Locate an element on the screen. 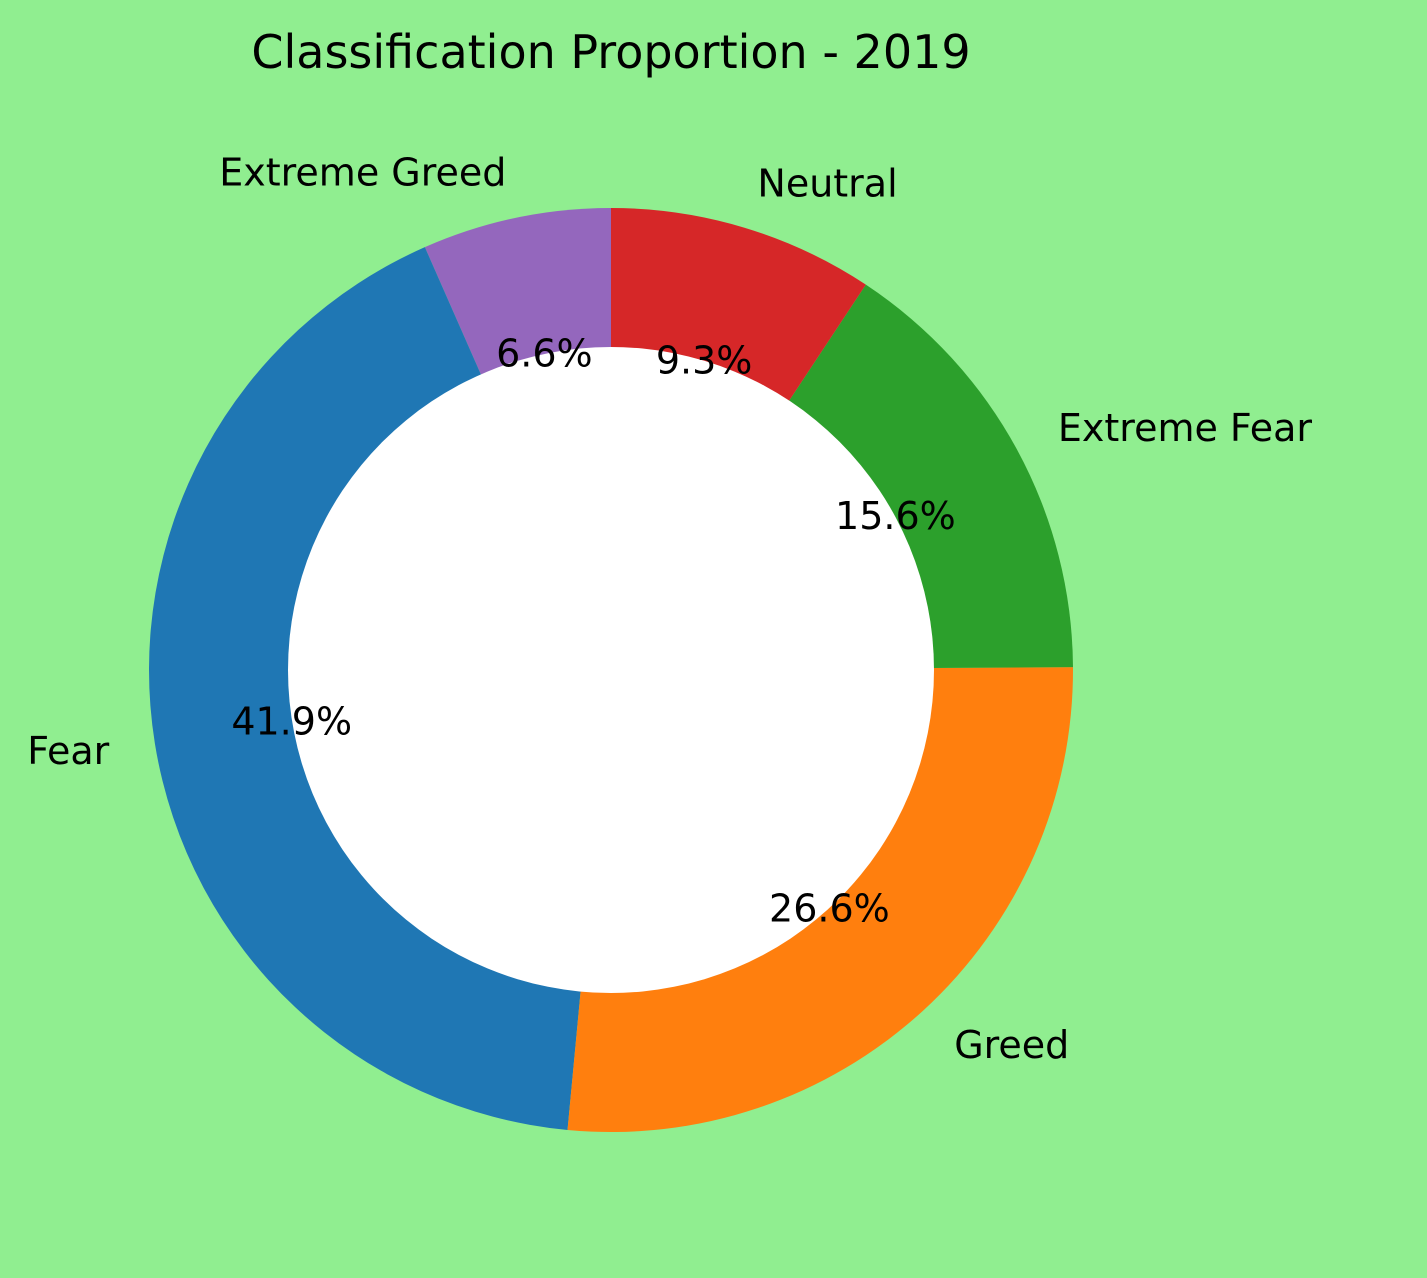  slice-label-fear: Fear is located at coordinates (68, 751).